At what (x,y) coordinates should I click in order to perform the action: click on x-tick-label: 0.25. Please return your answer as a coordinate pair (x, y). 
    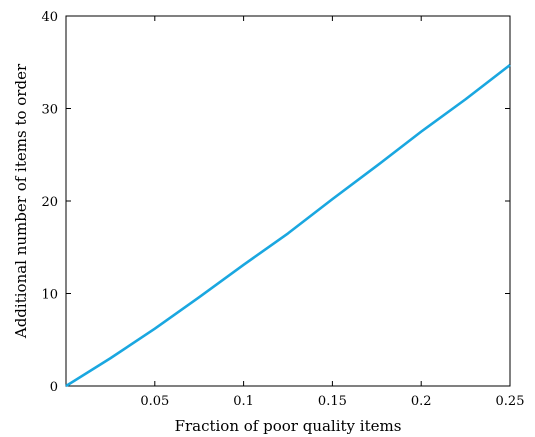
    Looking at the image, I should click on (510, 401).